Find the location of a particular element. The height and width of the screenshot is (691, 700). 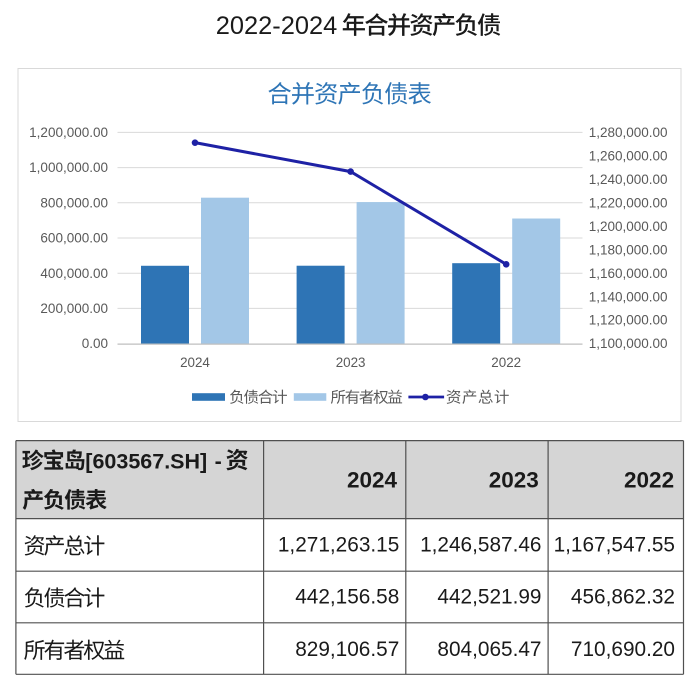

svg-text: 1,000,000.00 is located at coordinates (68, 167).